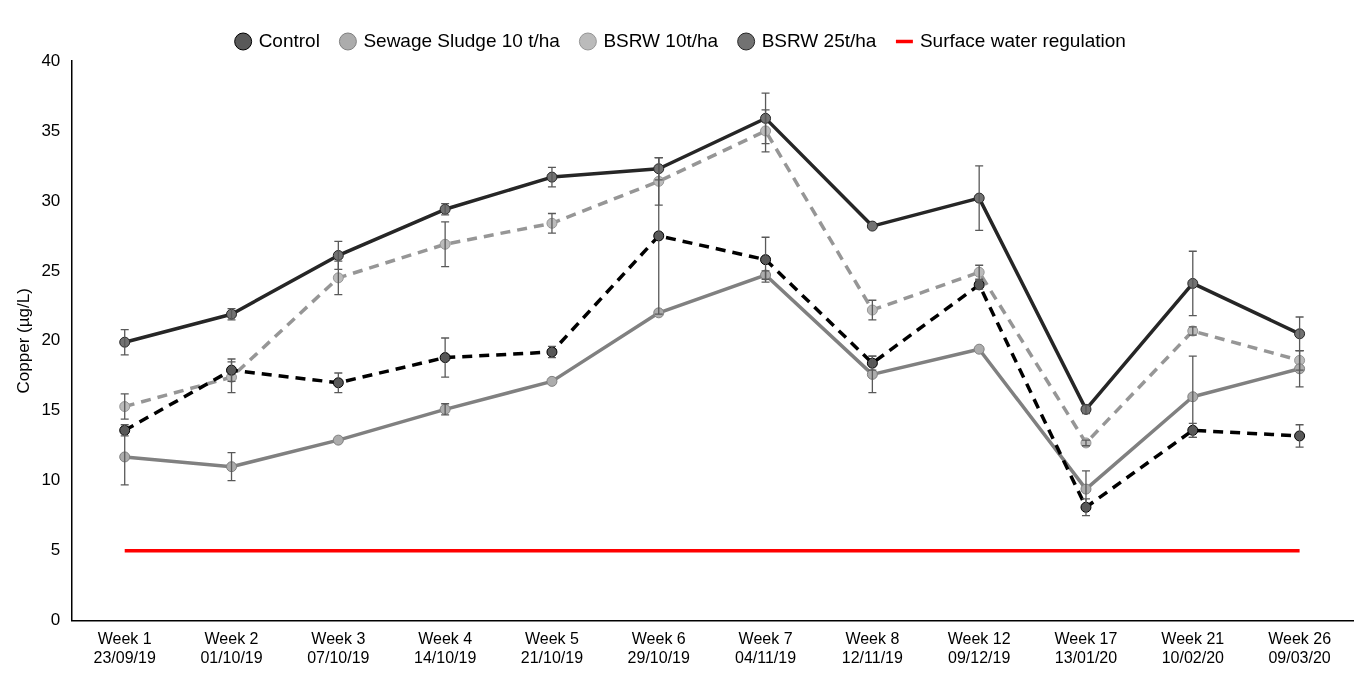  What do you see at coordinates (872, 647) in the screenshot?
I see `x-tick-label: Week 8 12/11/19` at bounding box center [872, 647].